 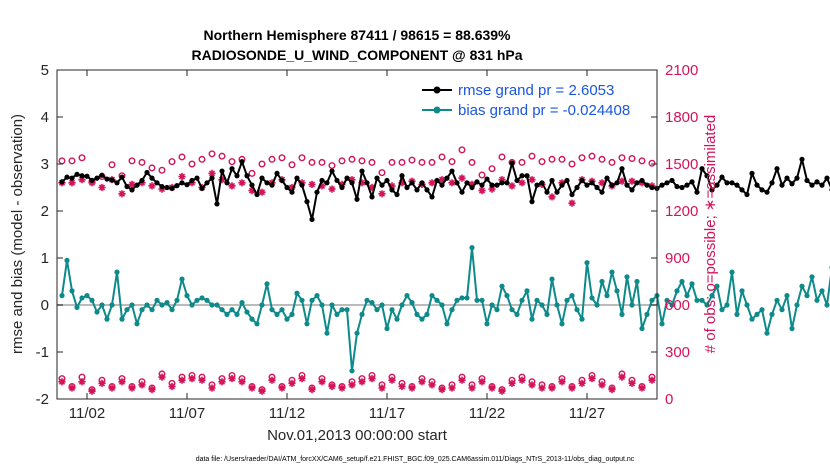 I want to click on legend-rmse-label: rmse grand pr = 2.6053, so click(x=536, y=90).